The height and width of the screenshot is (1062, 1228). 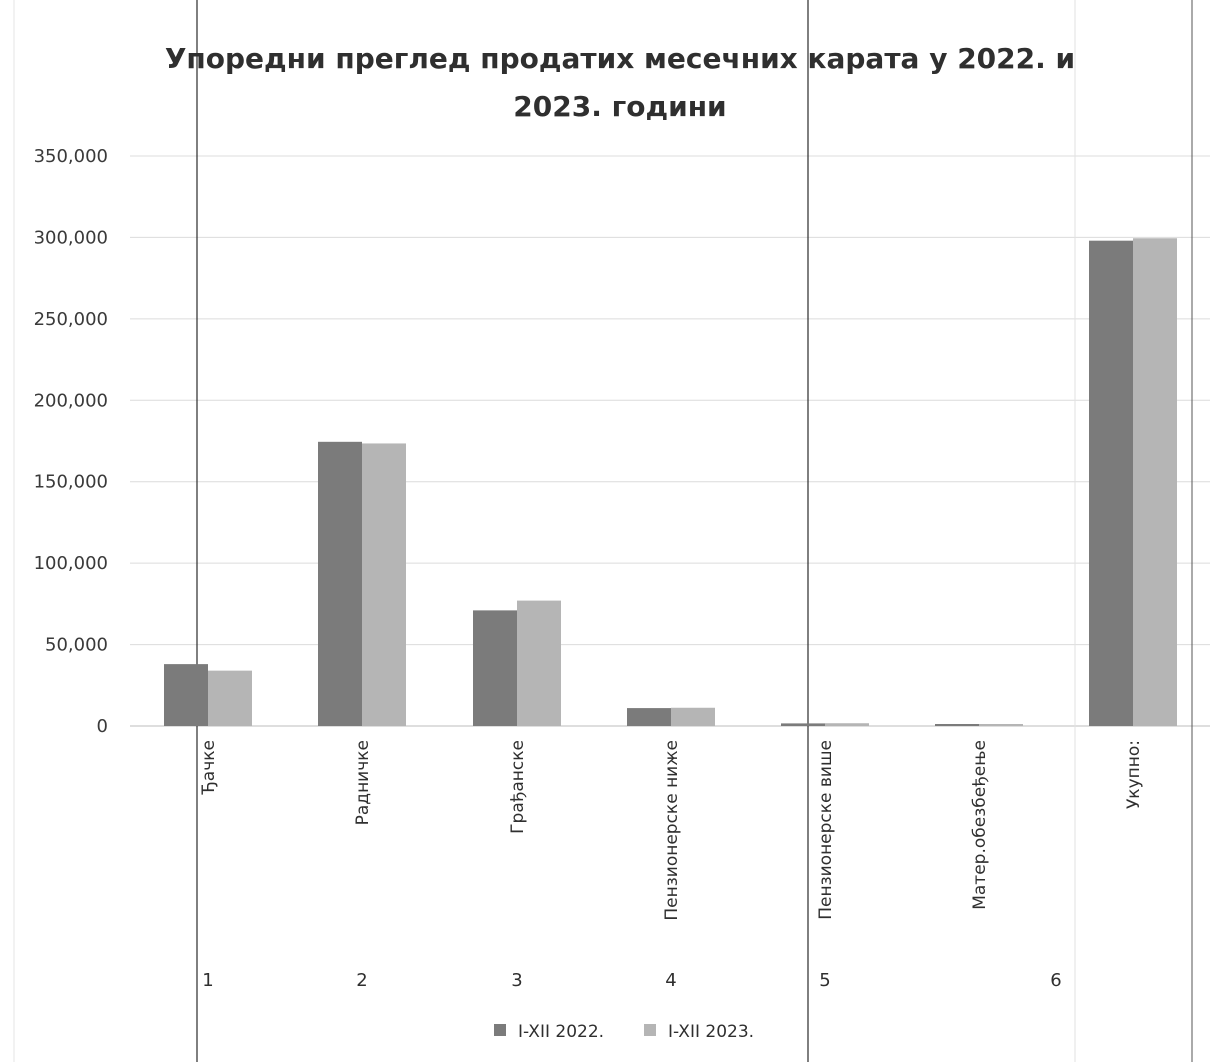 I want to click on legend-label-2022: I-XII 2022., so click(x=561, y=1032).